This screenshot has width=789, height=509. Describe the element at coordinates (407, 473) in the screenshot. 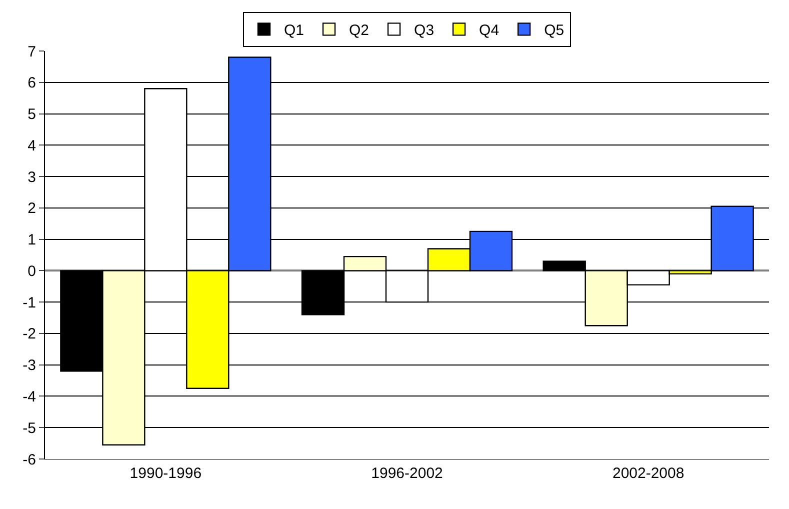

I see `x-tick-label: 1996-2002` at that location.